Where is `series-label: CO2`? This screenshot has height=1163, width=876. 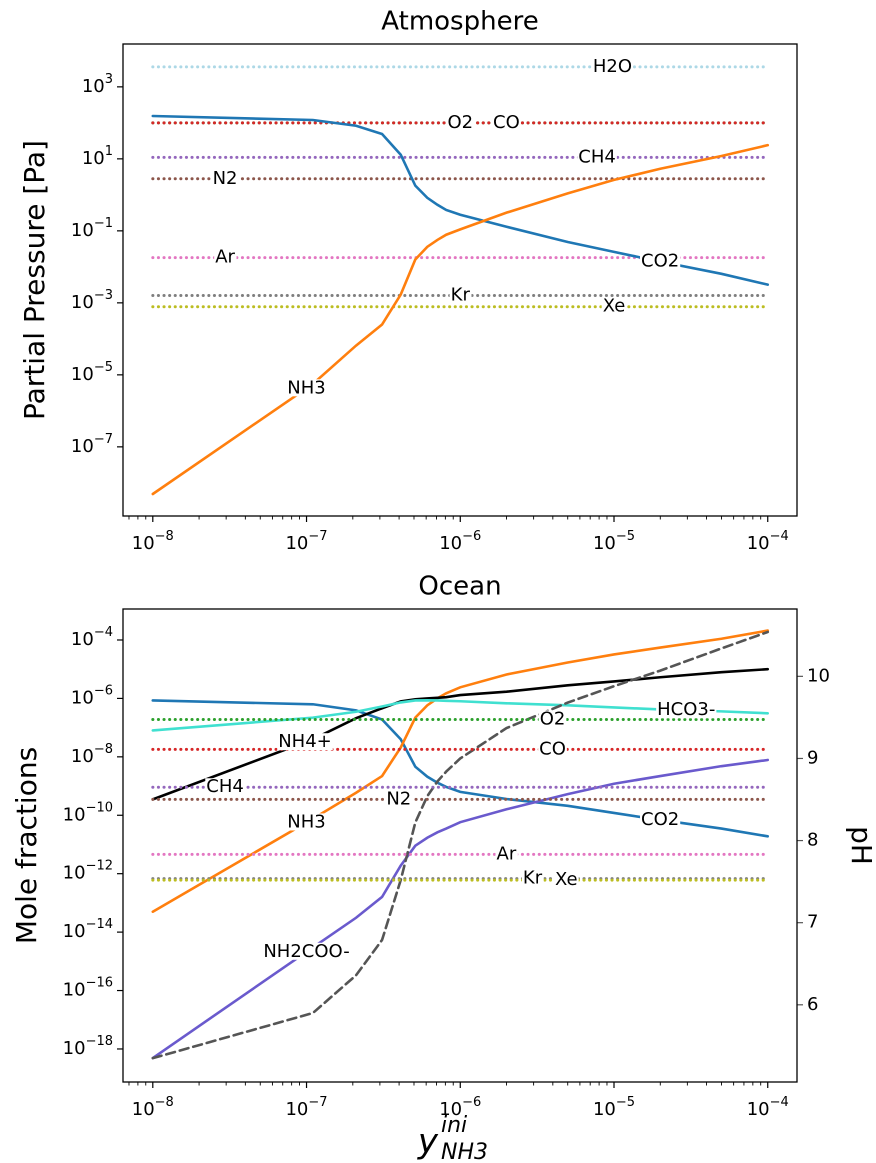
series-label: CO2 is located at coordinates (660, 819).